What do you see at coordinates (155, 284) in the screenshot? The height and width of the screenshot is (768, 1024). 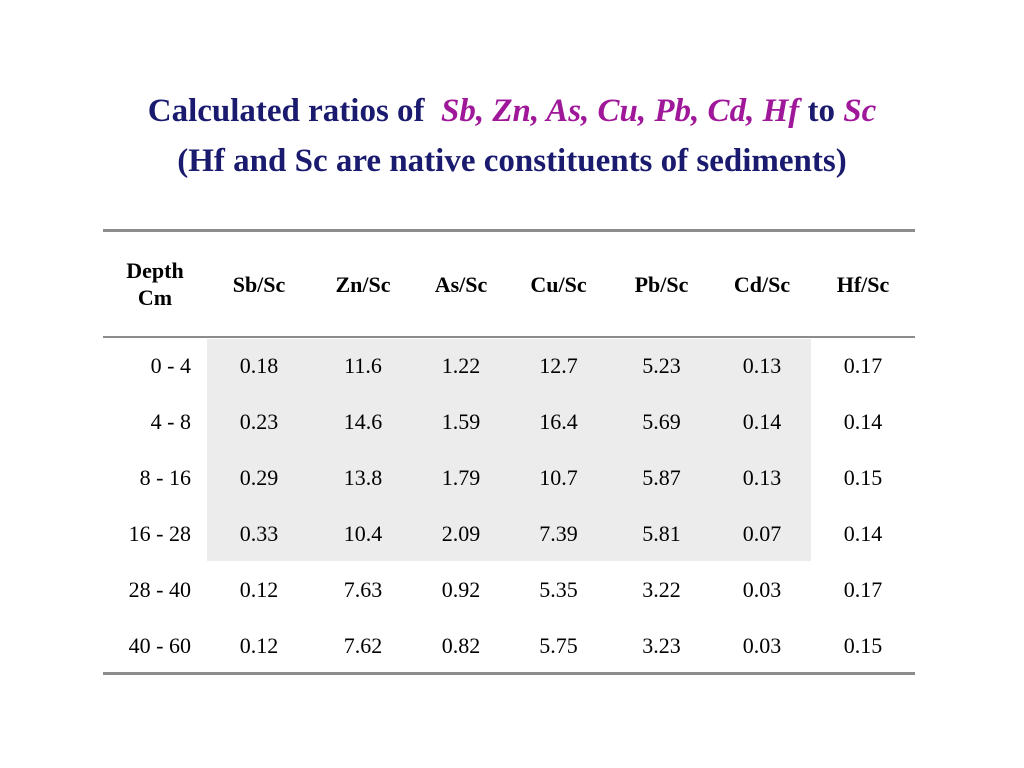 I see `header-depth: Depth Cm` at bounding box center [155, 284].